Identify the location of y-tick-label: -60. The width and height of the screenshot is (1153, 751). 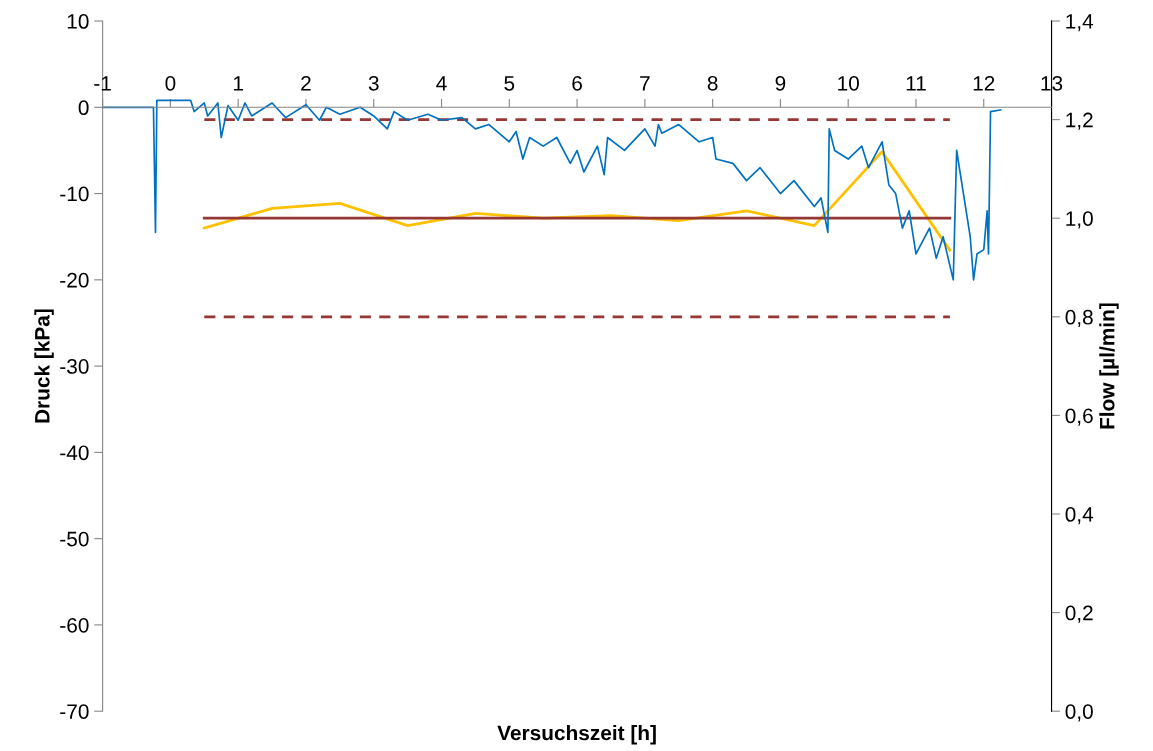
(74, 625).